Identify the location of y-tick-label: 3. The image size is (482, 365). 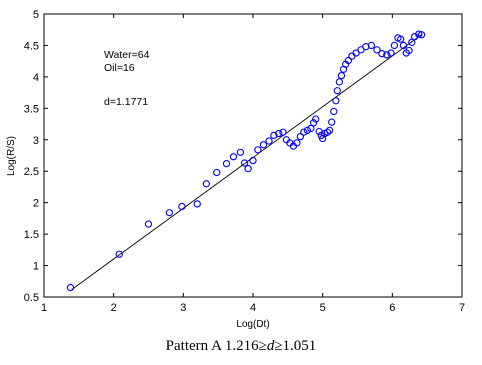
(36, 141).